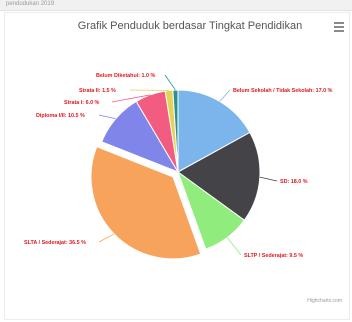 This screenshot has width=352, height=322. I want to click on pie-connector-slta-sederajat, so click(106, 238).